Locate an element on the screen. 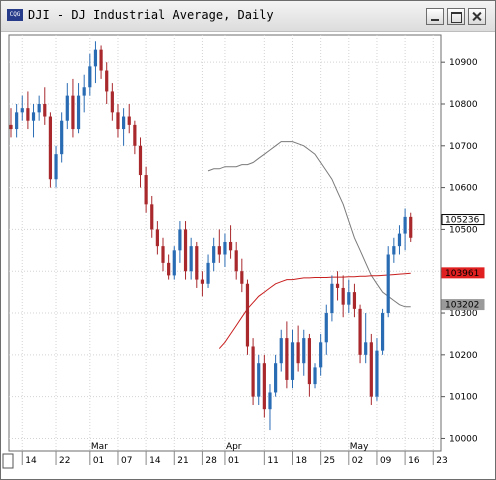 The image size is (496, 480). price-tag-label: 103202 is located at coordinates (462, 306).